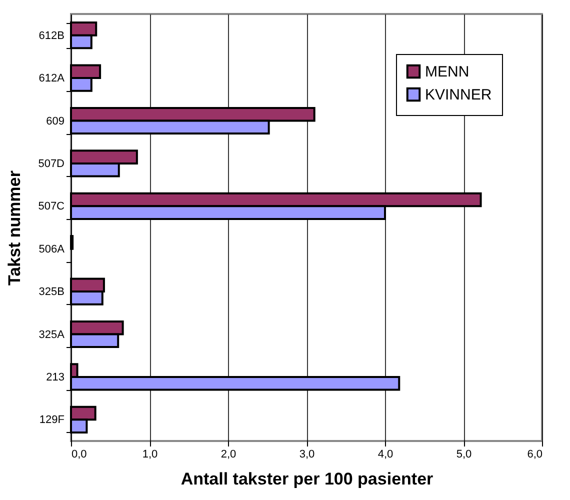 This screenshot has width=570, height=500. What do you see at coordinates (307, 454) in the screenshot?
I see `x-tick-label: 3,0` at bounding box center [307, 454].